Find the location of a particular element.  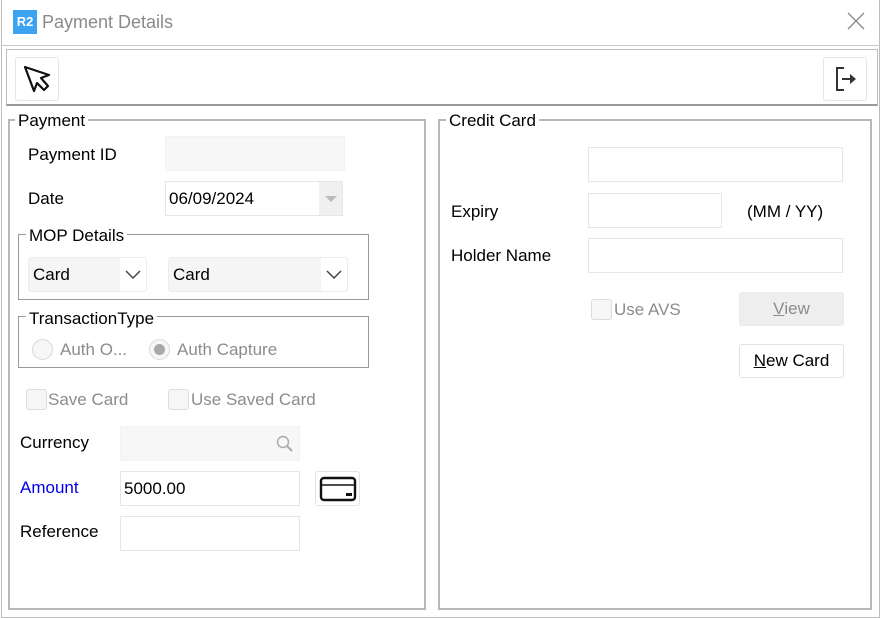

radio-dot is located at coordinates (159, 349).